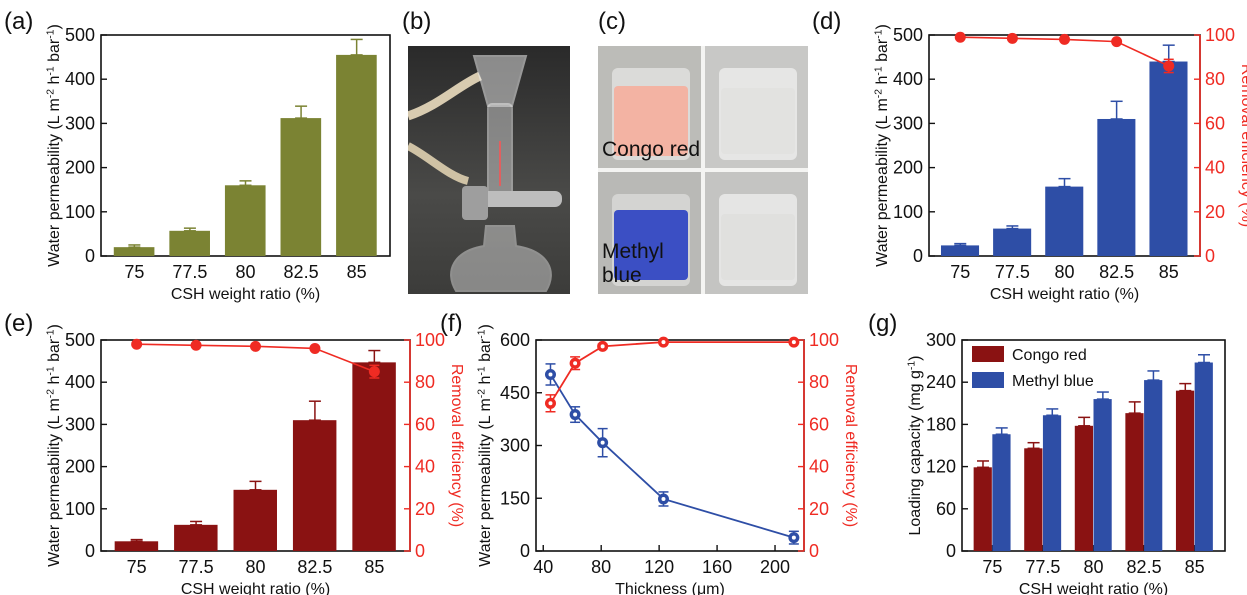 This screenshot has height=595, width=1247. Describe the element at coordinates (430, 340) in the screenshot. I see `chart-e-ytick-right-label: 100` at that location.